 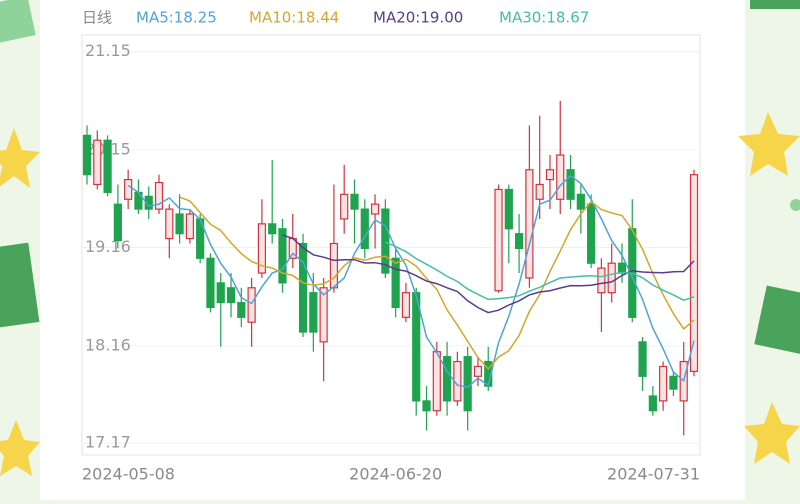 I want to click on x-tick-label: 2024-07-31, so click(x=653, y=474).